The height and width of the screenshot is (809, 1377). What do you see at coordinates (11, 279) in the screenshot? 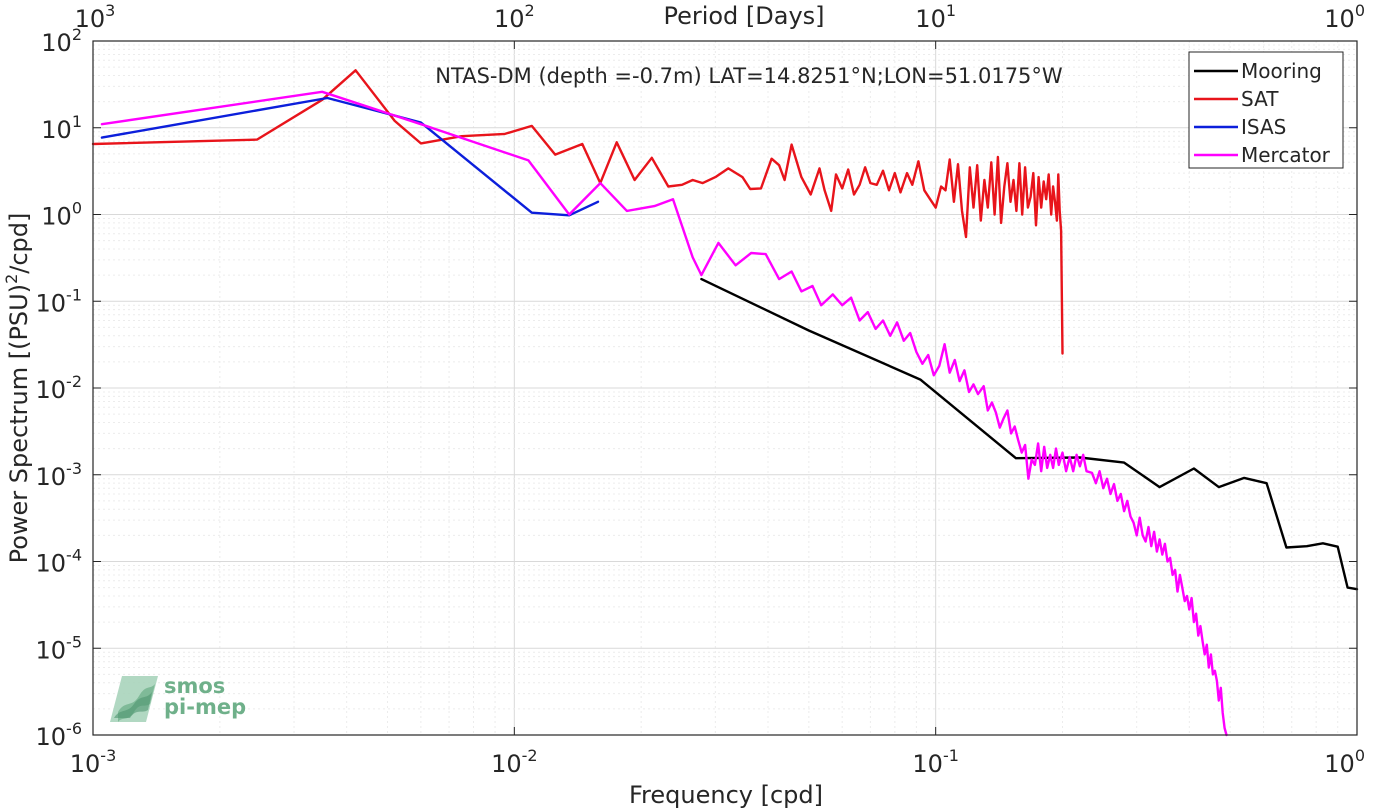
I see `y-axis-title-sup: 2` at bounding box center [11, 279].